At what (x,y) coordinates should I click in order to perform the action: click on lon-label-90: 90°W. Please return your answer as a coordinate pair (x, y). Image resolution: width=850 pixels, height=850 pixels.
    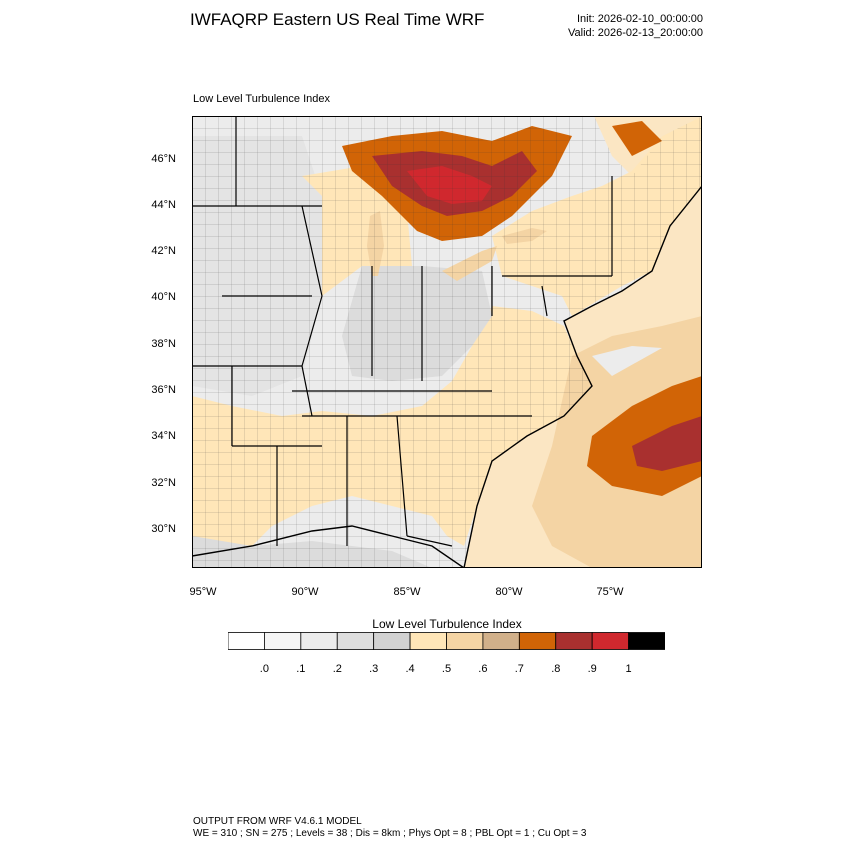
    Looking at the image, I should click on (305, 592).